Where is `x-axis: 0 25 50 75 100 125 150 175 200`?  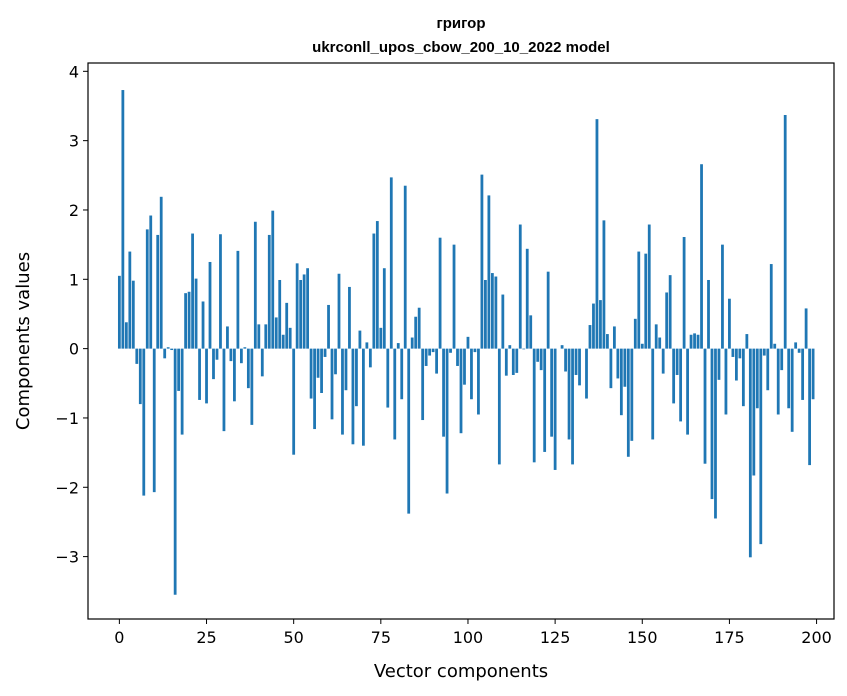 x-axis: 0 25 50 75 100 125 150 175 200 is located at coordinates (473, 633).